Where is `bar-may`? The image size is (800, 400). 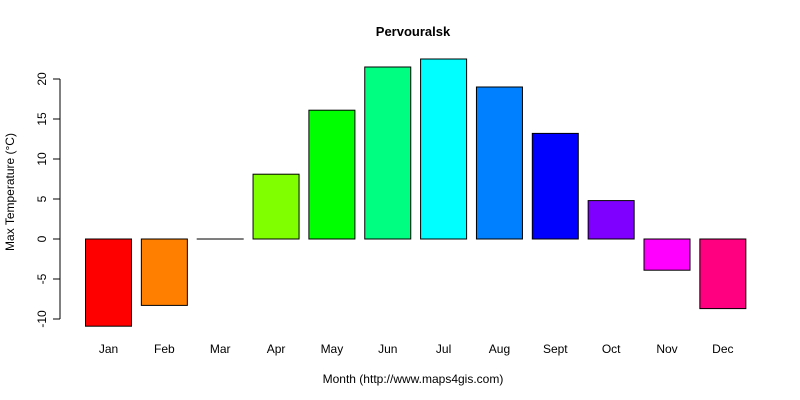
bar-may is located at coordinates (332, 174).